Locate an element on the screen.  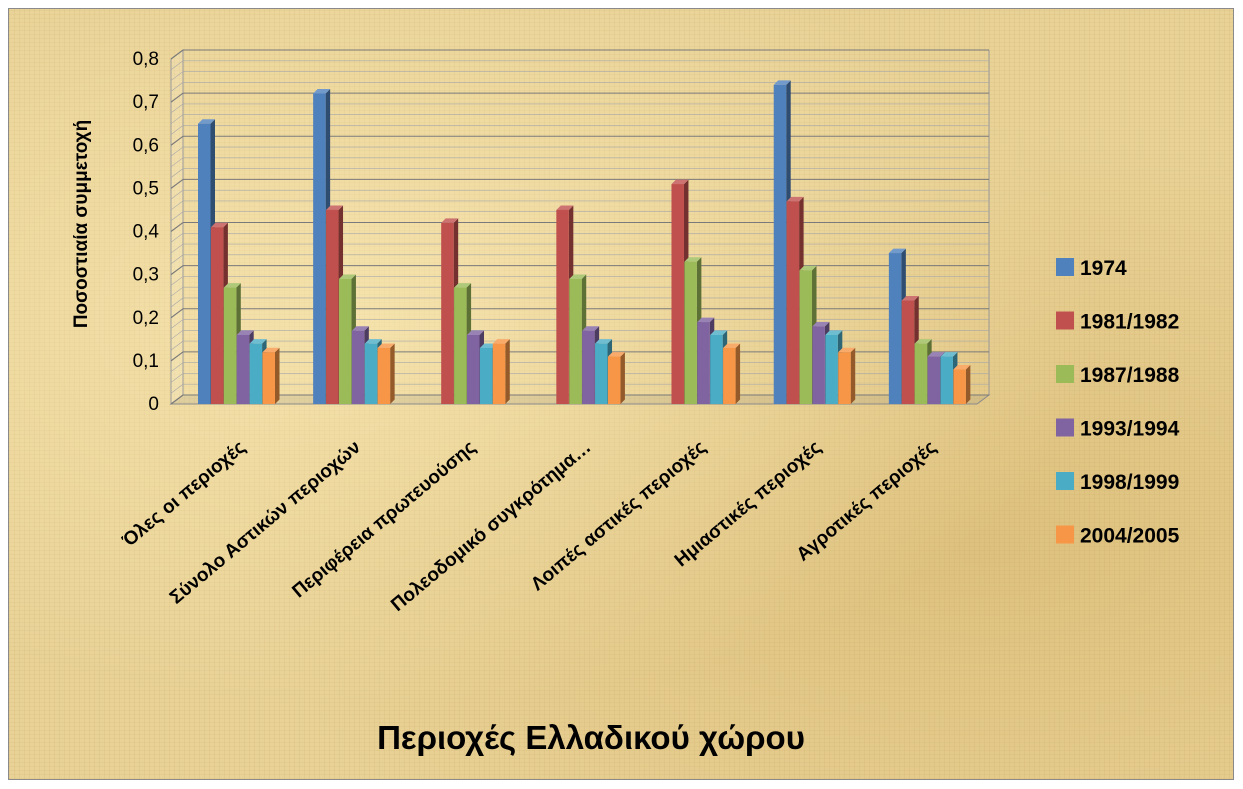
y-tick-label: 0,8 is located at coordinates (146, 59).